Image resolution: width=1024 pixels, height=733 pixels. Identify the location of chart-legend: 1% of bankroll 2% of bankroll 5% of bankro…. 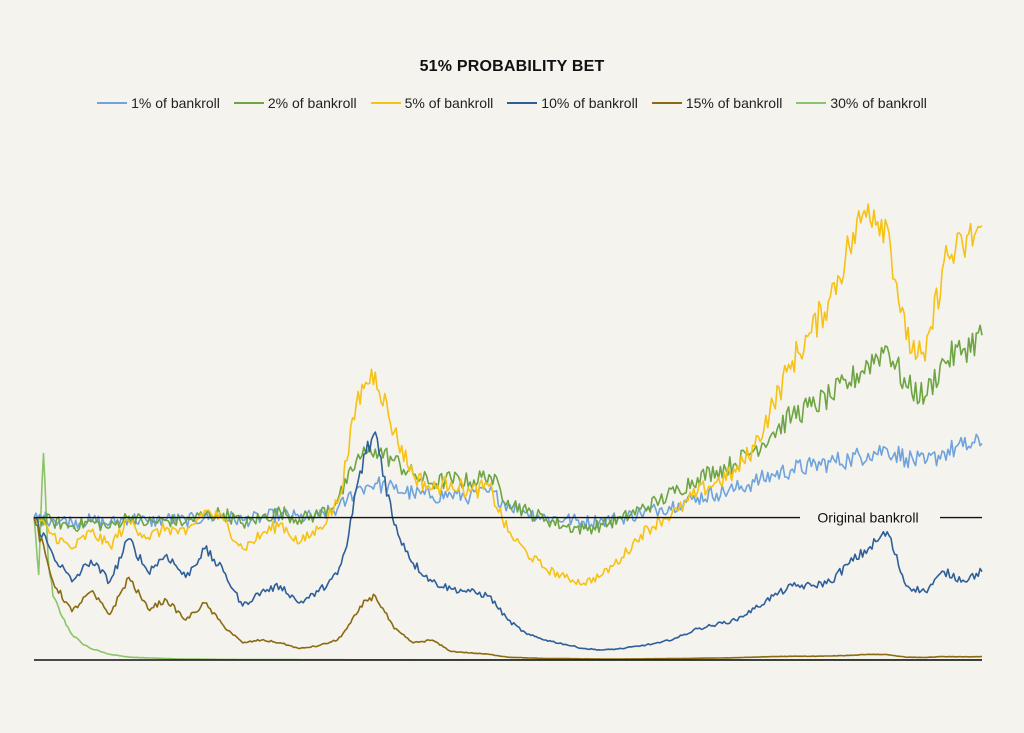
(512, 103).